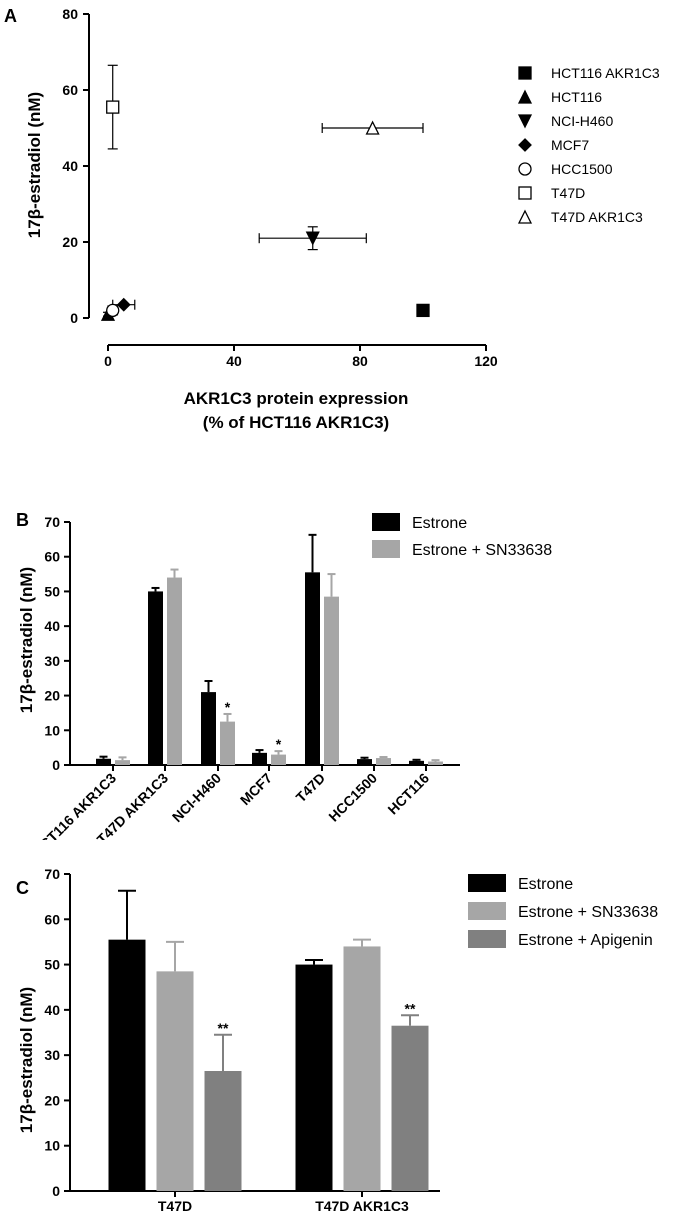 The image size is (686, 1224). Describe the element at coordinates (256, 789) in the screenshot. I see `x-tick-label: MCF7` at that location.